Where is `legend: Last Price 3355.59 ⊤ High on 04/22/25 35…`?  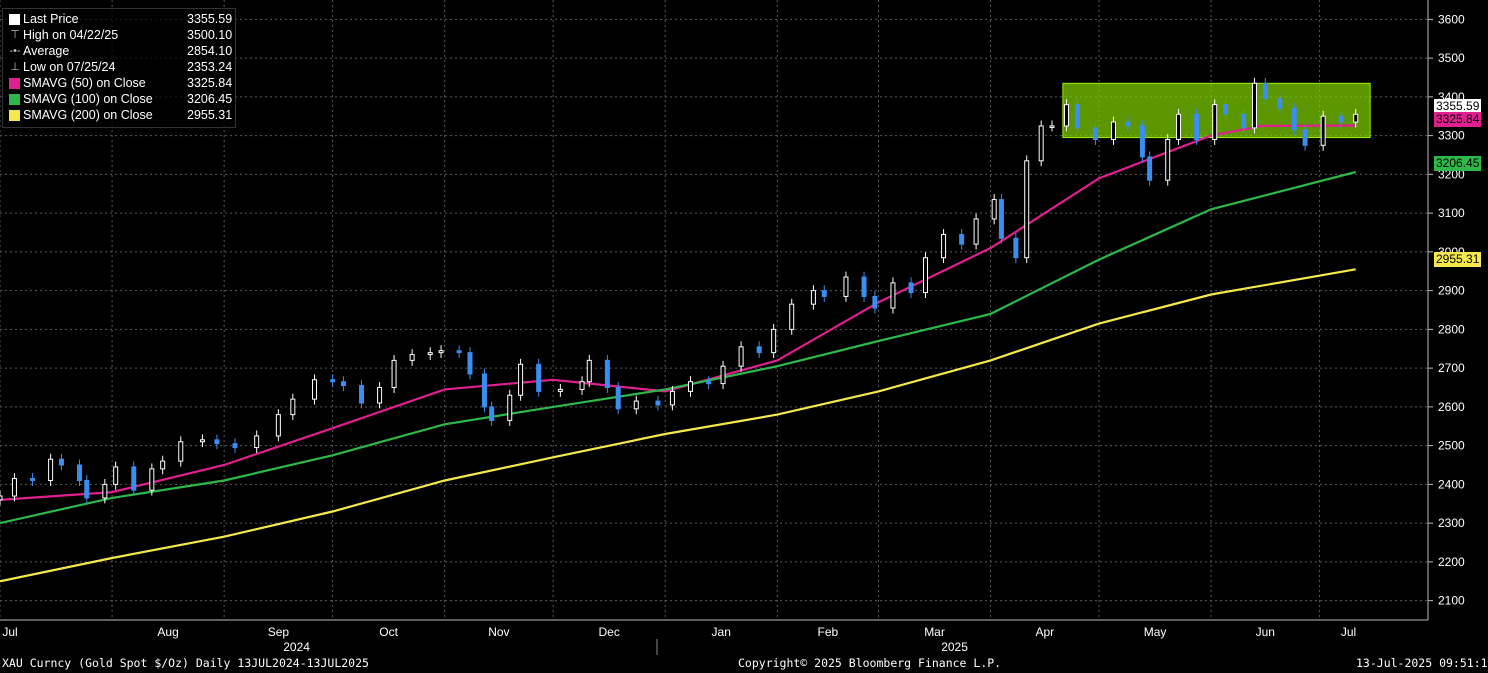
legend: Last Price 3355.59 ⊤ High on 04/22/25 35… is located at coordinates (119, 68).